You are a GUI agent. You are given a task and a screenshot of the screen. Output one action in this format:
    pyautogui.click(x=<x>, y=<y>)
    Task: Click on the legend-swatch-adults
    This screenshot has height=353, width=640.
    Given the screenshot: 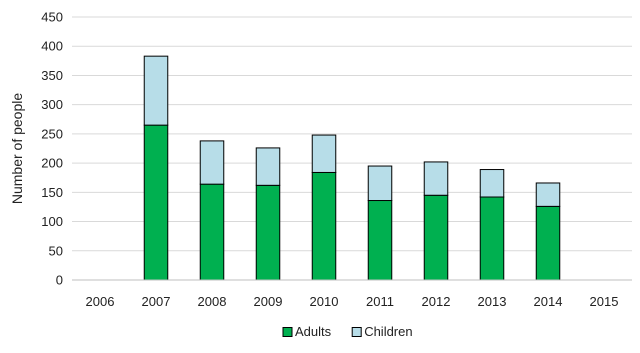 What is the action you would take?
    pyautogui.click(x=287, y=332)
    